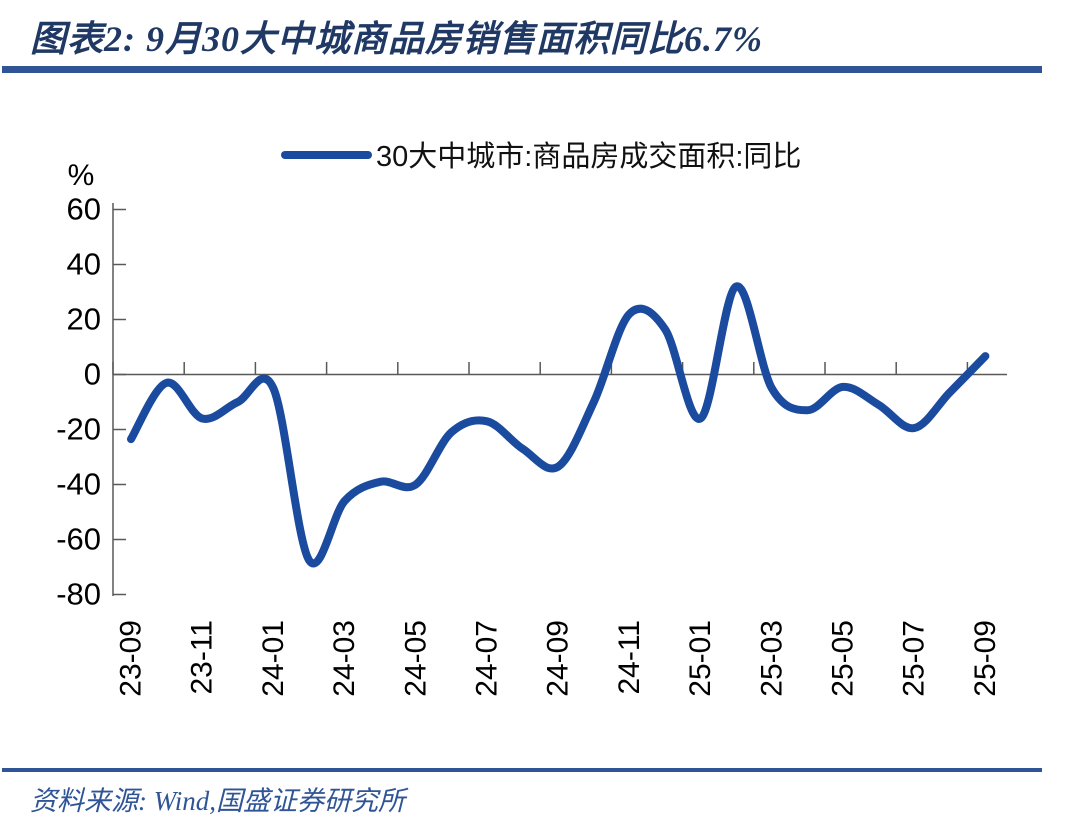 This screenshot has width=1080, height=824. What do you see at coordinates (985, 658) in the screenshot?
I see `x-tick-label: 25-09` at bounding box center [985, 658].